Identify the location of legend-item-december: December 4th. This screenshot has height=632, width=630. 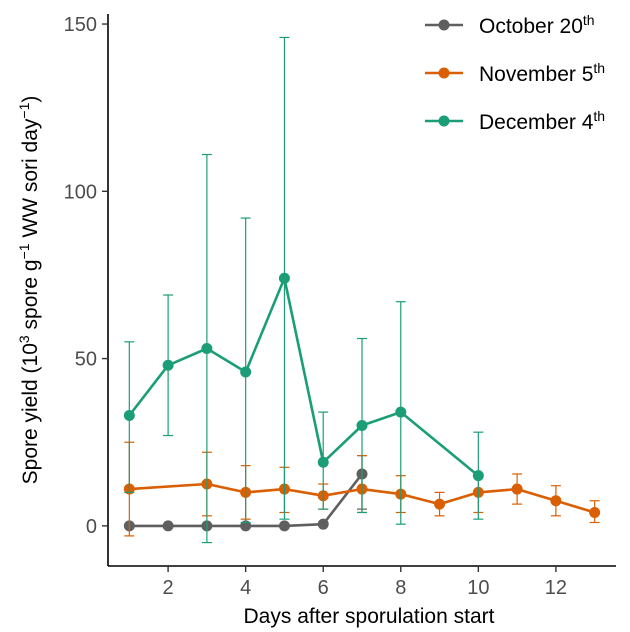
(515, 121).